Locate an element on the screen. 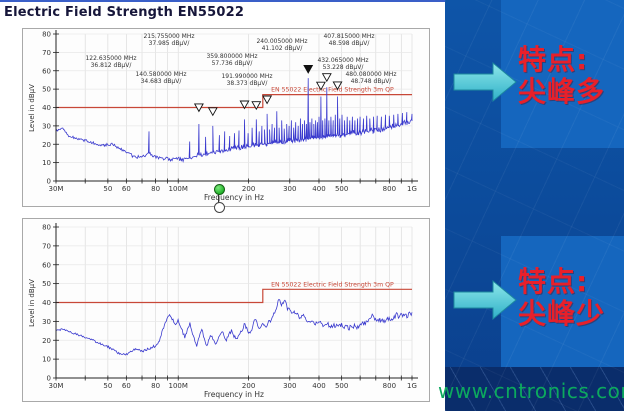  note-few-peaks: 特点: 尖峰少 is located at coordinates (570, 298).